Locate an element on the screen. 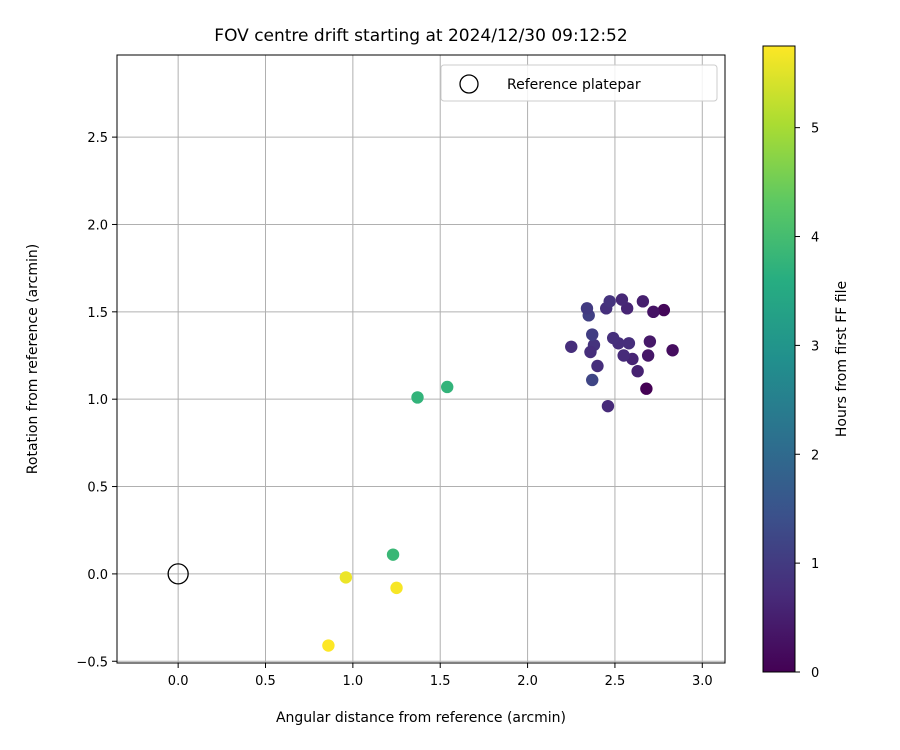  x-tick-label: 2.5 is located at coordinates (615, 681).